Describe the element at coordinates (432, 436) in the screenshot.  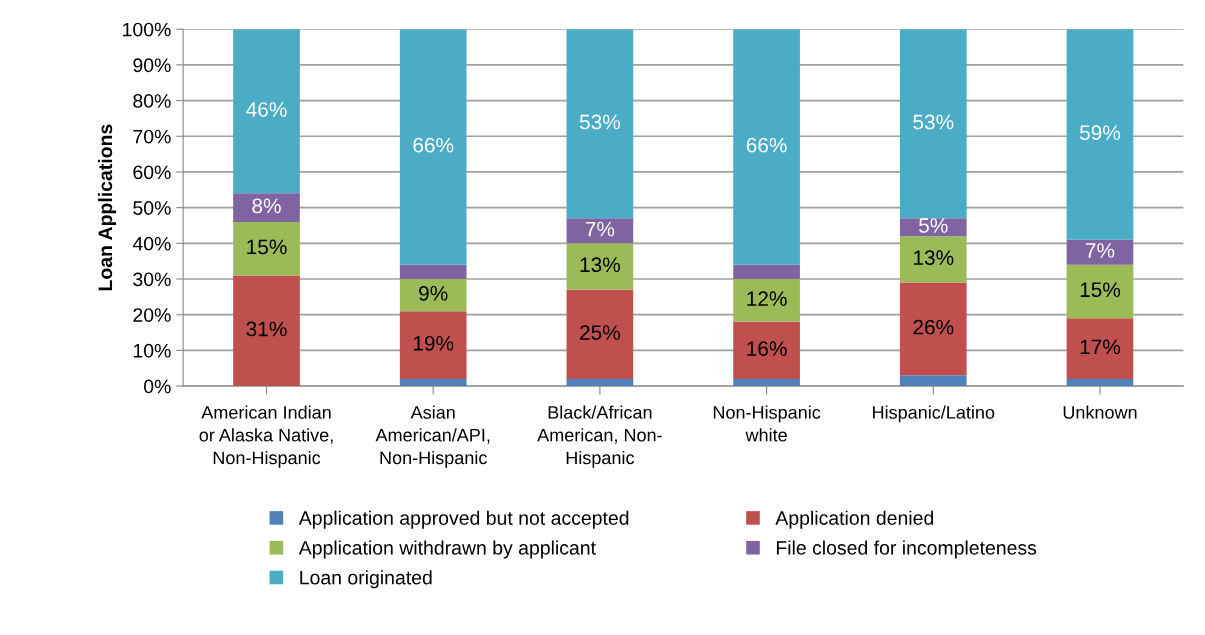
I see `x-tick-label: Asian American/API, Non-Hispanic` at that location.